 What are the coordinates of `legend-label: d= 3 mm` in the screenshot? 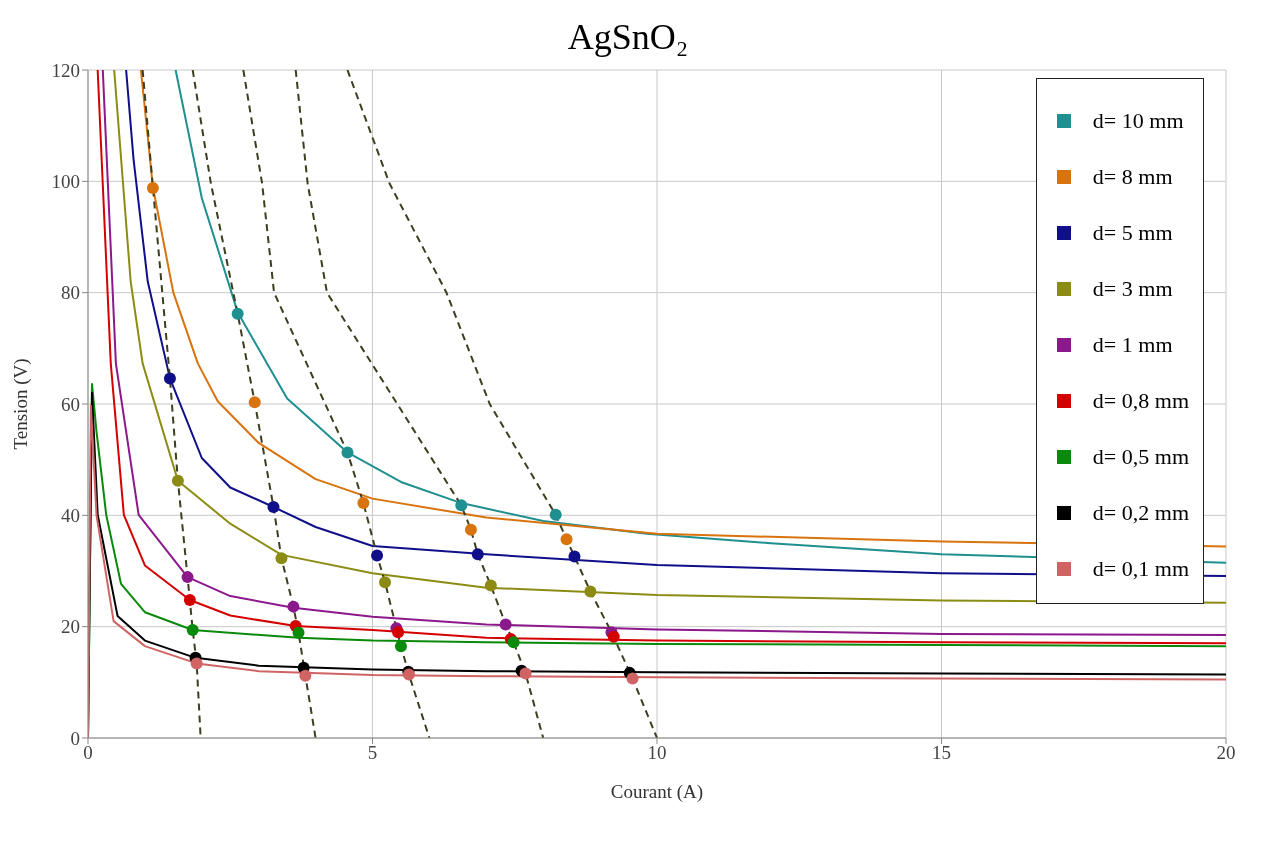 It's located at (1132, 289).